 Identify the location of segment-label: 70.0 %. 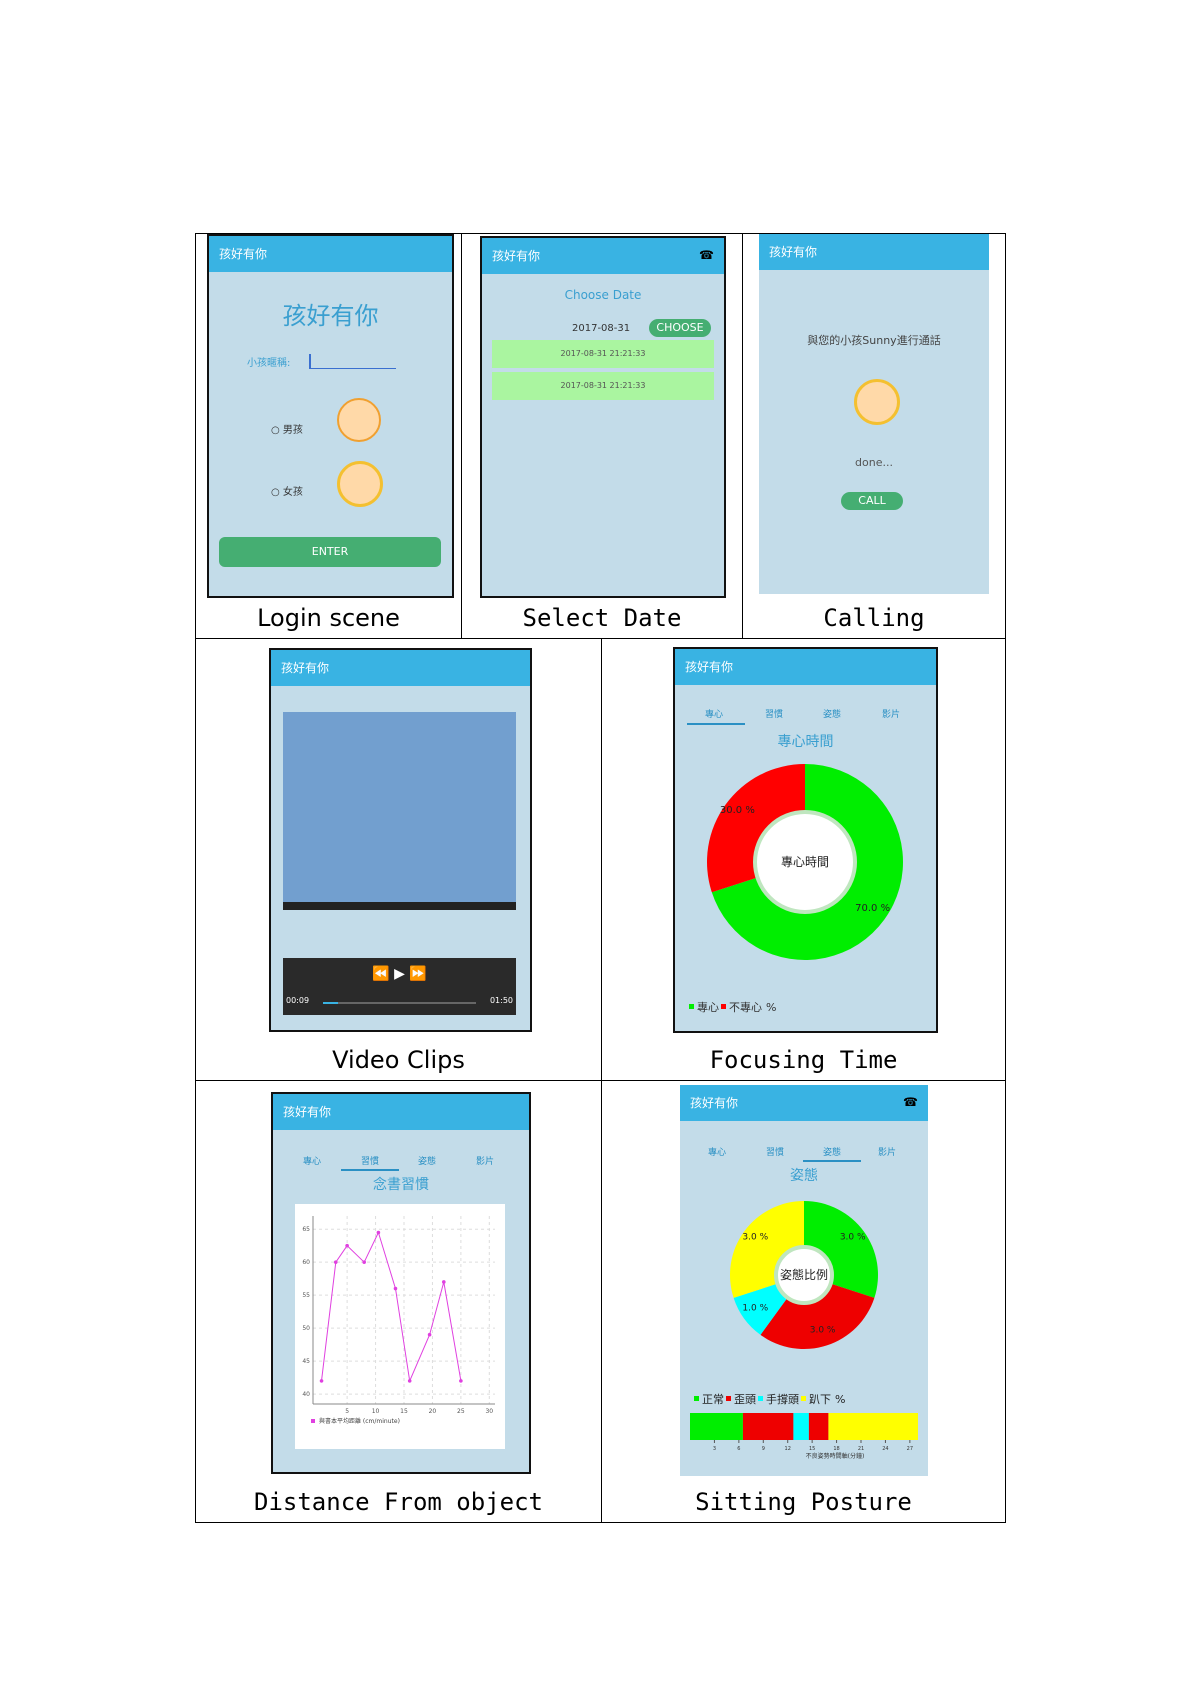
(872, 908).